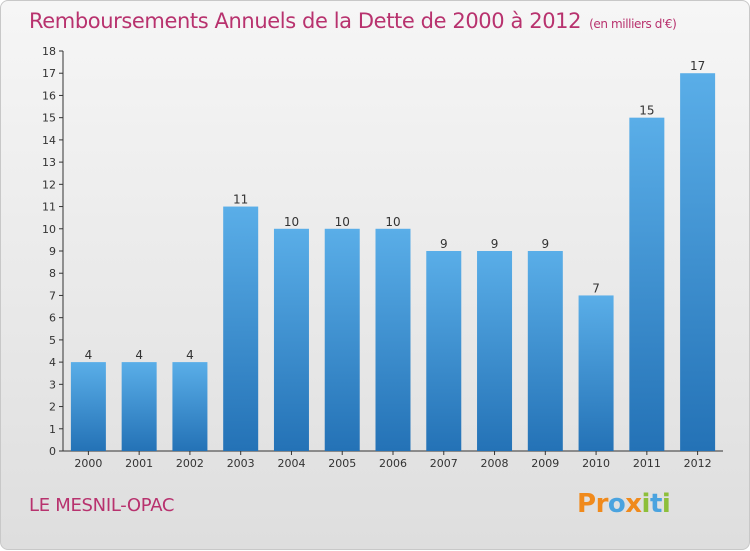  Describe the element at coordinates (49, 162) in the screenshot. I see `y-tick-label: 13` at that location.